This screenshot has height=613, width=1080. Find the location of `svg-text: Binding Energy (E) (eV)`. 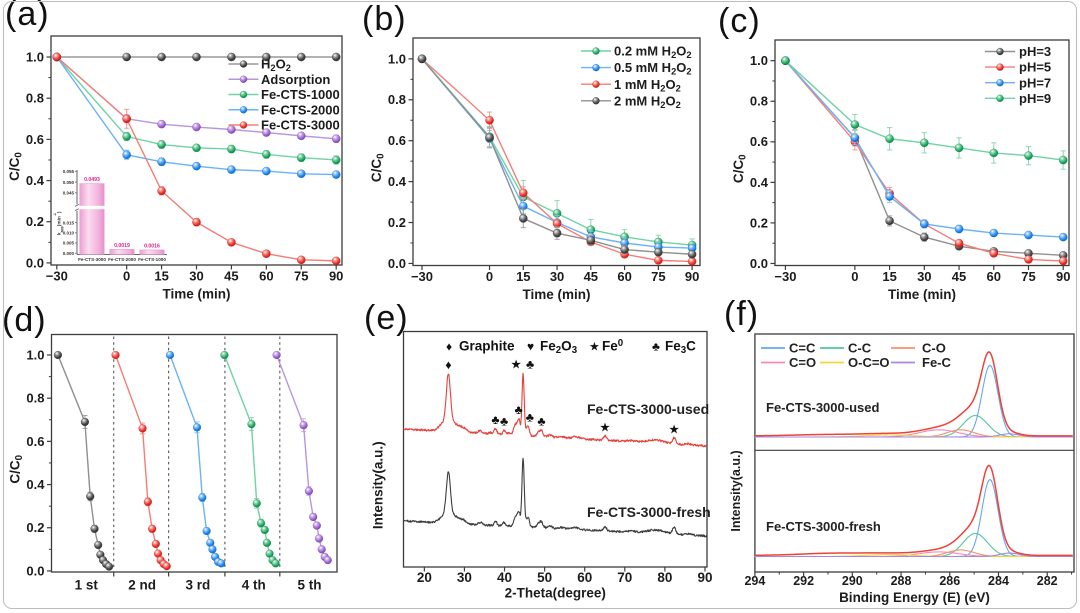

svg-text: Binding Energy (E) (eV) is located at coordinates (914, 597).